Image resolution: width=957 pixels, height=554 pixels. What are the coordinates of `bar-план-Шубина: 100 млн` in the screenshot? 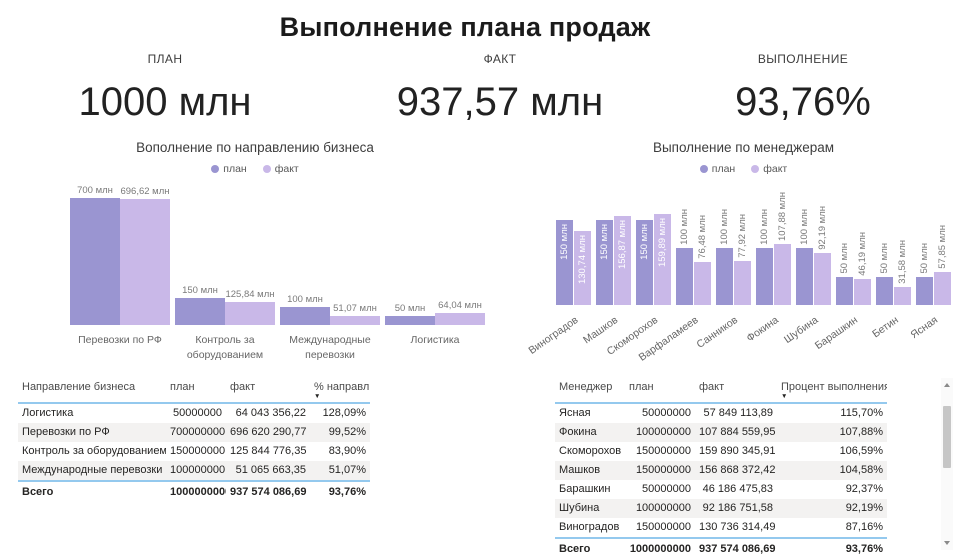 It's located at (804, 257).